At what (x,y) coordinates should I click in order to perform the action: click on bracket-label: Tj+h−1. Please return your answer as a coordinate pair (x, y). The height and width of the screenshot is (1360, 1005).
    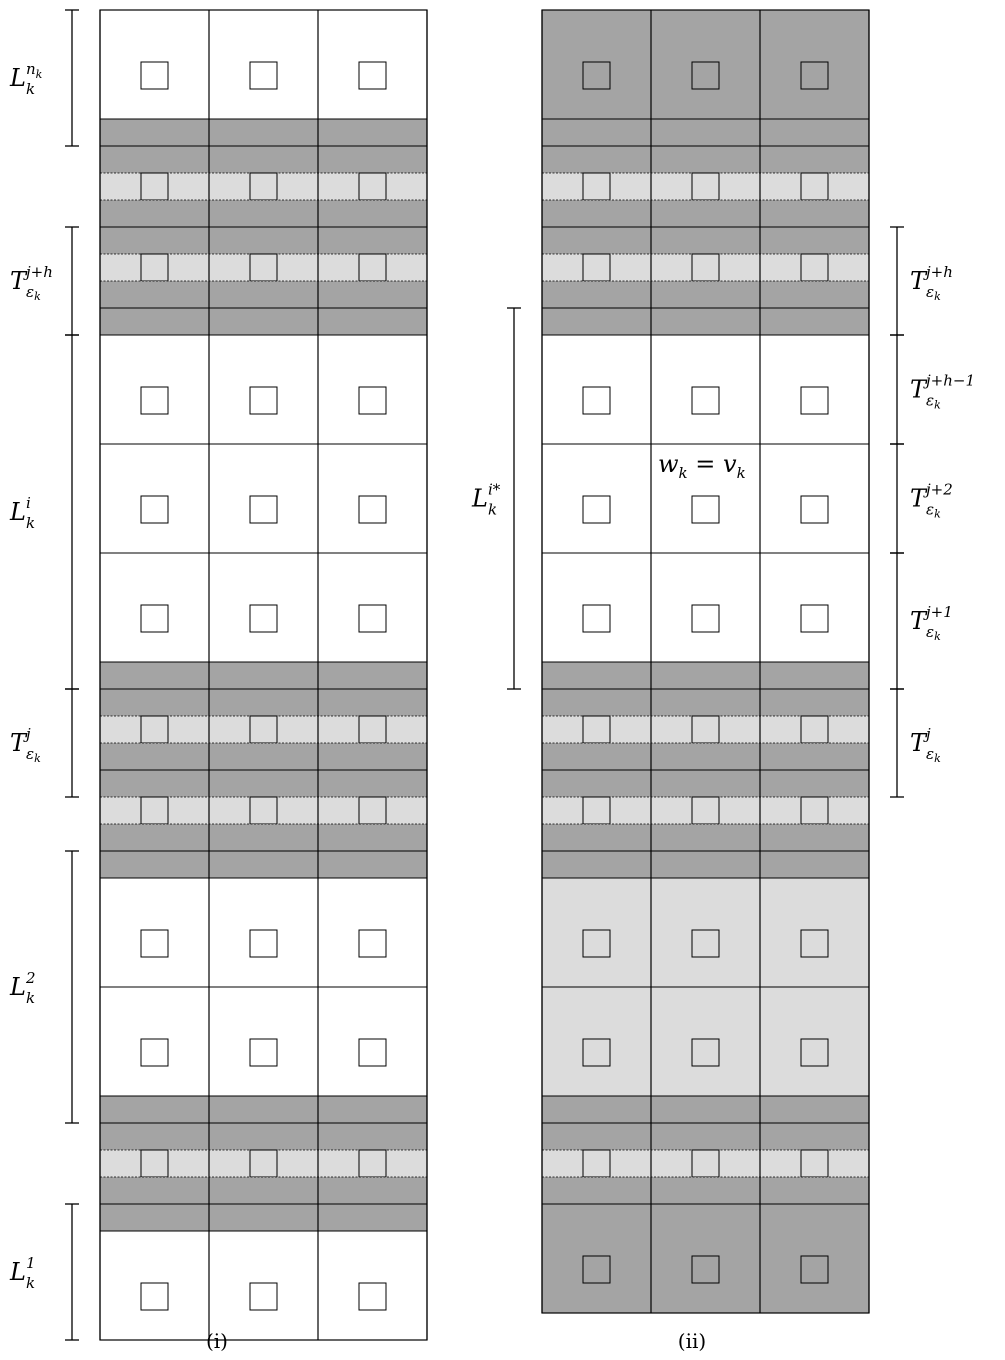
    Looking at the image, I should click on (942, 388).